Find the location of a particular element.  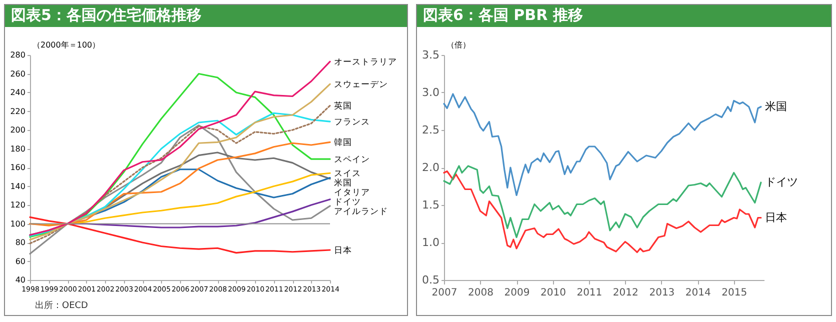

chart-title: 図表5：各国の住宅価格推移 is located at coordinates (206, 16).